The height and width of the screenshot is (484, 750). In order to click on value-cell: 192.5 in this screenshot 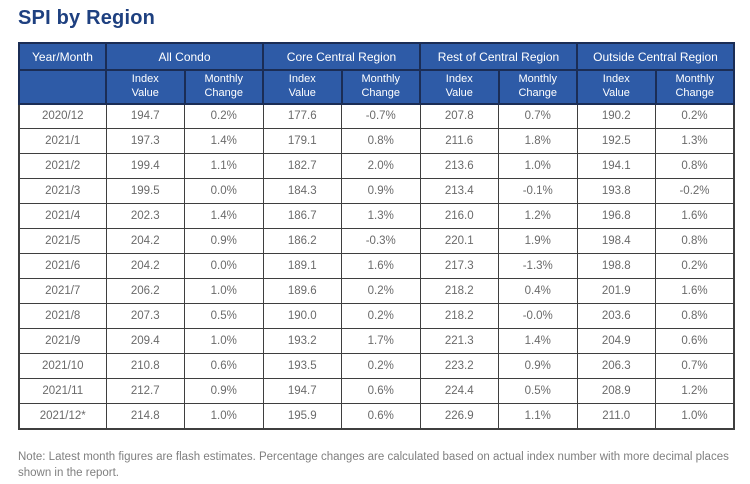, I will do `click(616, 141)`.